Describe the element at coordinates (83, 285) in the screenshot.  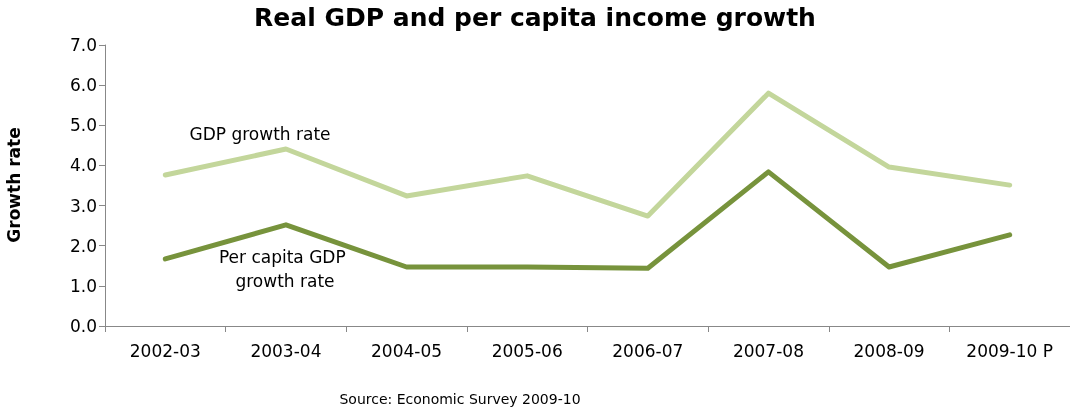
I see `y-tick-label: 1.0` at that location.